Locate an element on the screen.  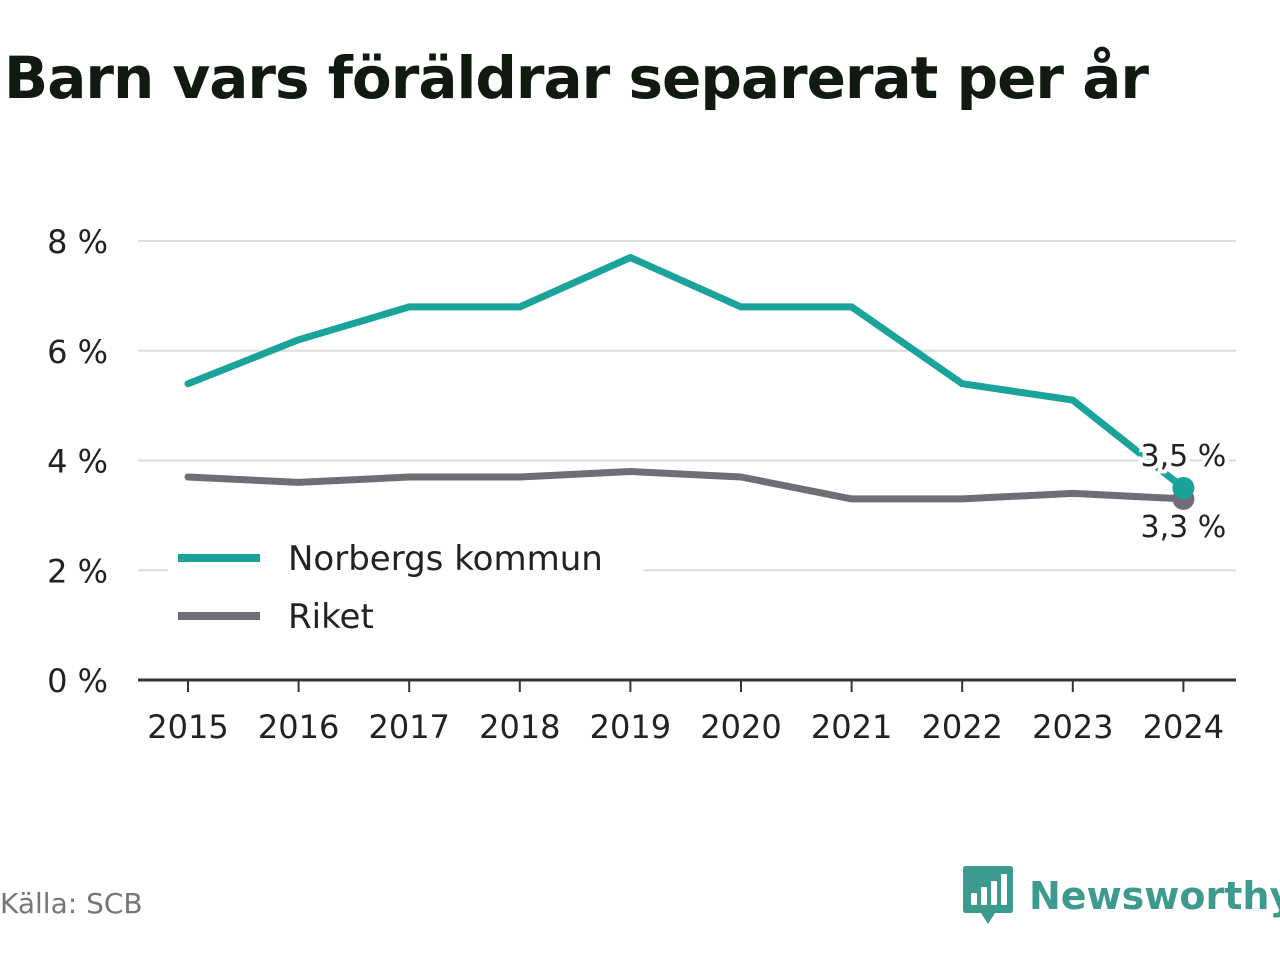
legend-label: Riket is located at coordinates (331, 617).